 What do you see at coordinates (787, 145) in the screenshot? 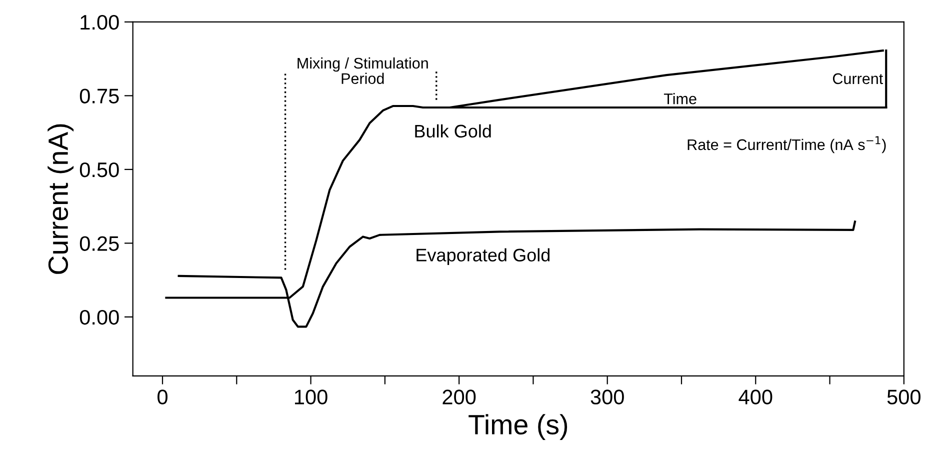
I see `annotation: Rate = Current/Time (nA s$^{−1}$)` at bounding box center [787, 145].